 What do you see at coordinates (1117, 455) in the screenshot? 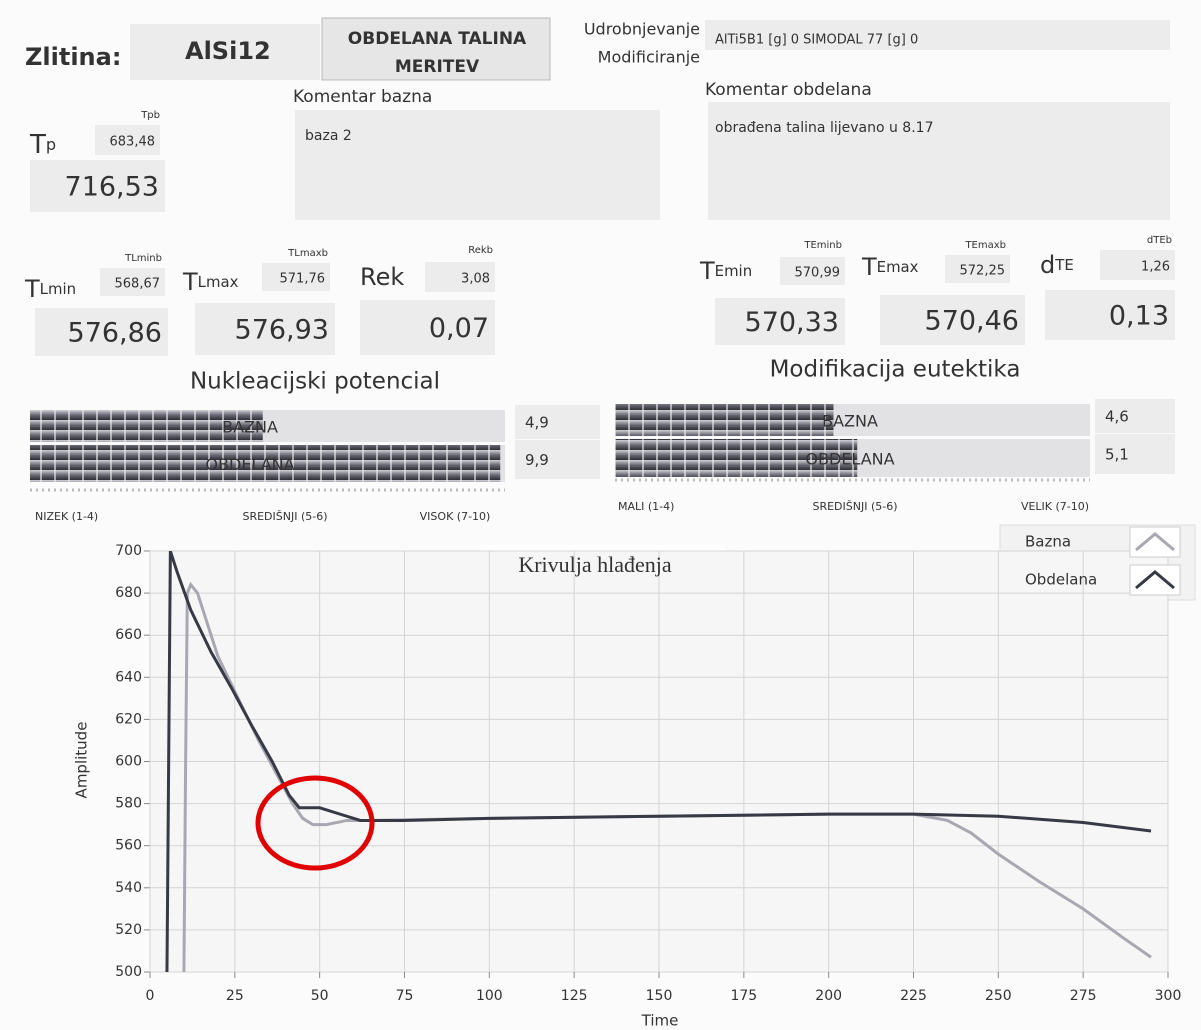
I see `gauge-value: 5,1` at bounding box center [1117, 455].